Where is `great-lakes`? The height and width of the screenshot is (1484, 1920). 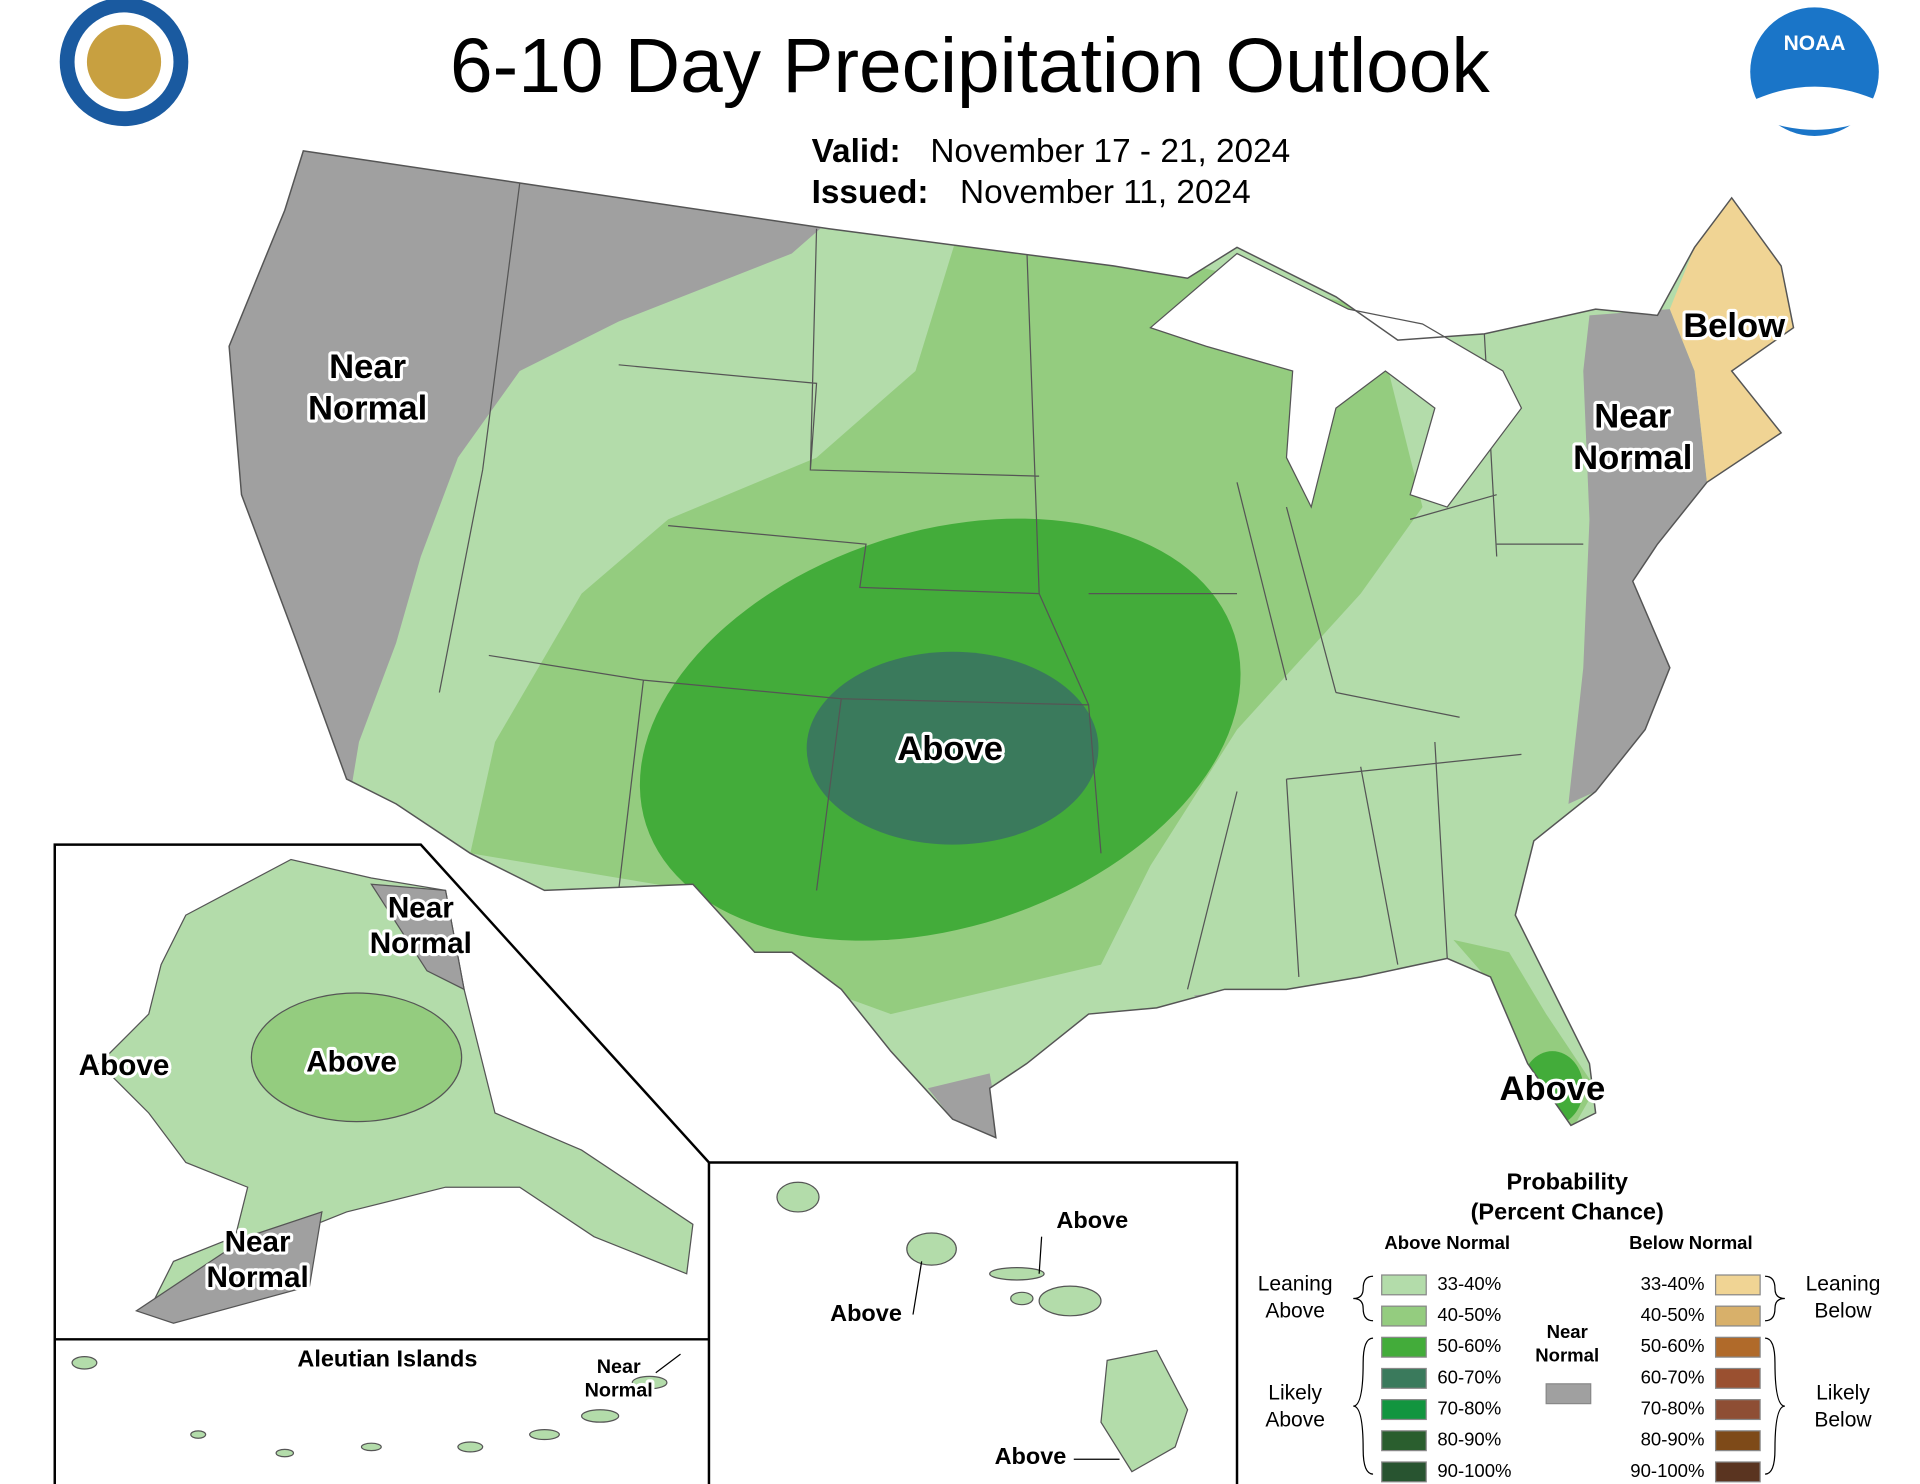 great-lakes is located at coordinates (1336, 380).